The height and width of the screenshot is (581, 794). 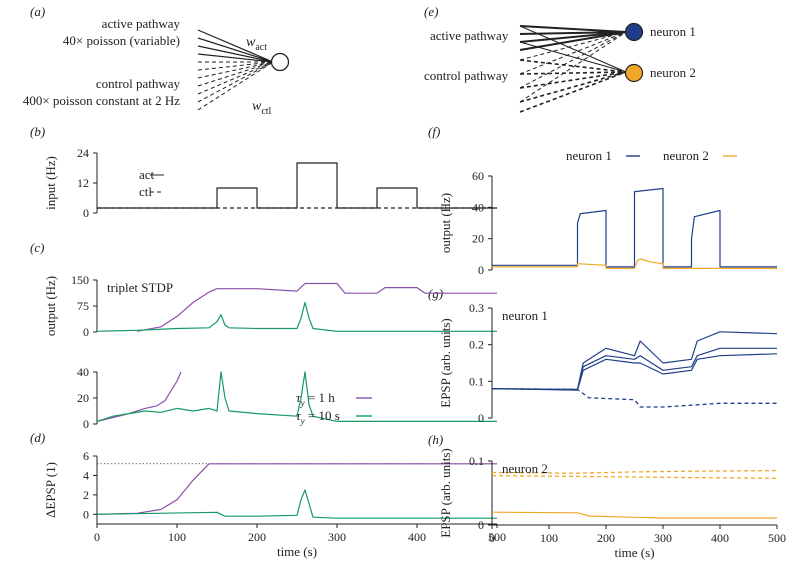 I want to click on chart-d-xtick-label: 400, so click(x=417, y=537).